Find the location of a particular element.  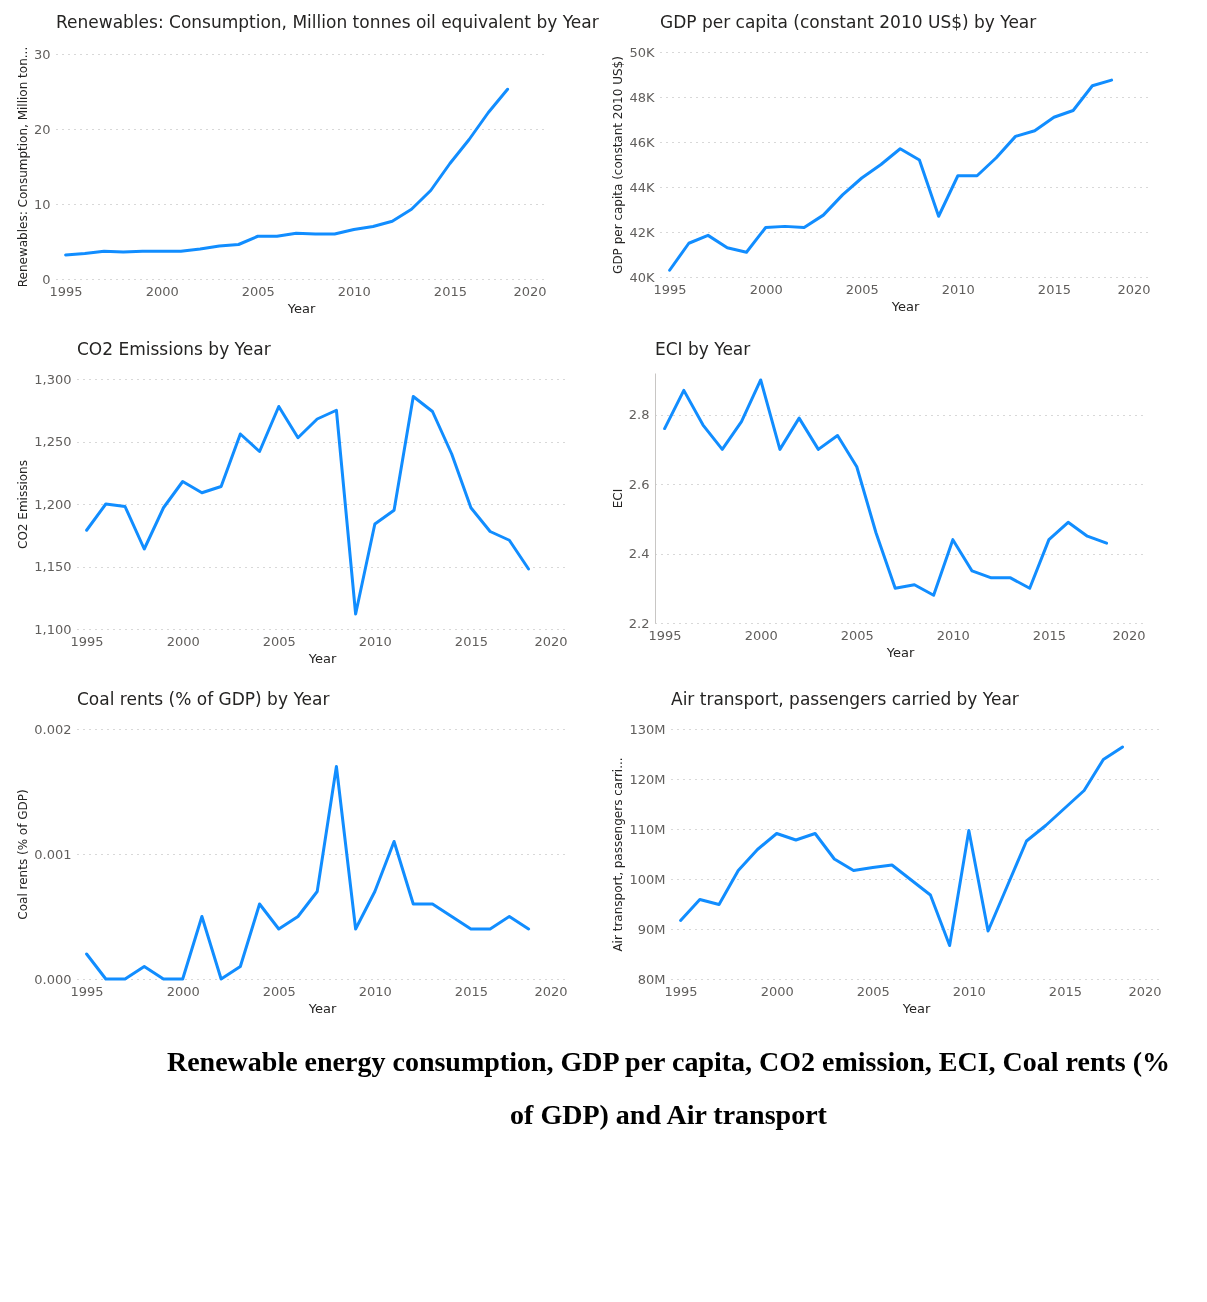

y-tick-label: 90M is located at coordinates (651, 929).